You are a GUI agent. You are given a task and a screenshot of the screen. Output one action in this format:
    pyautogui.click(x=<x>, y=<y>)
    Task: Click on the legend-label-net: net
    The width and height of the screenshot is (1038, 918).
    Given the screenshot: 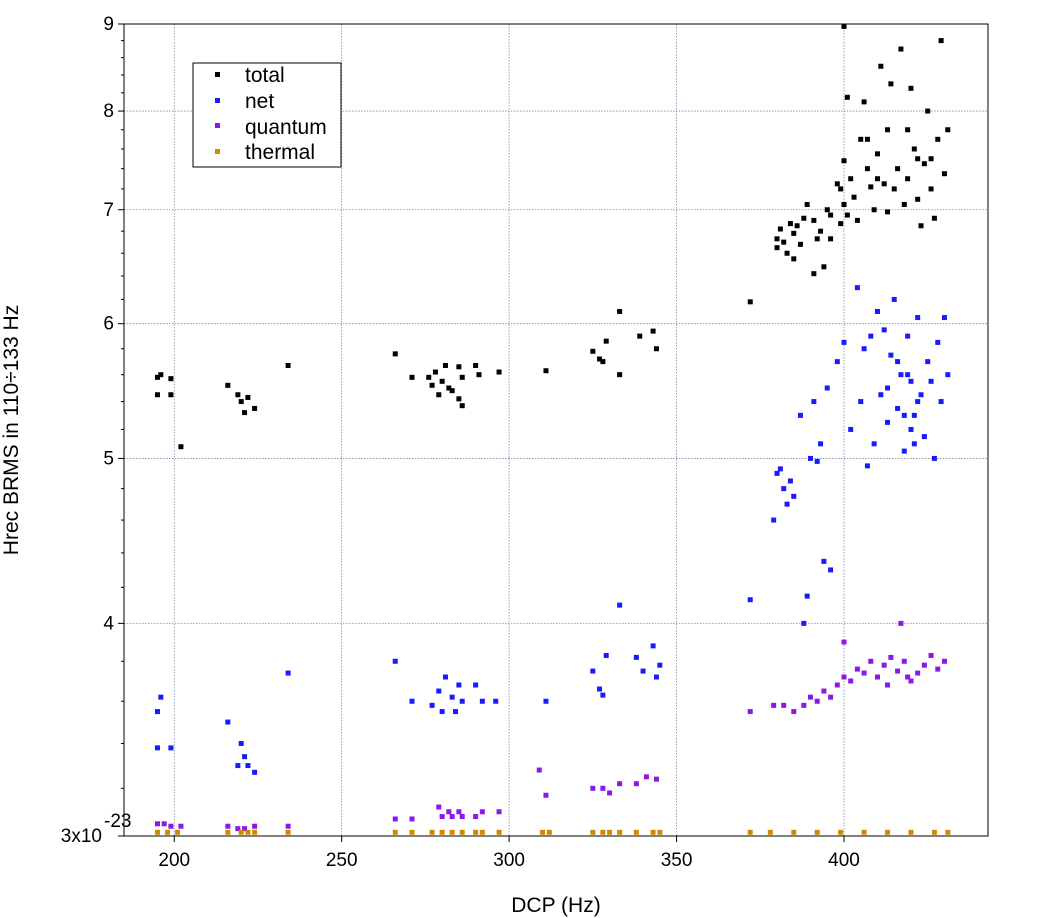 What is the action you would take?
    pyautogui.click(x=259, y=101)
    